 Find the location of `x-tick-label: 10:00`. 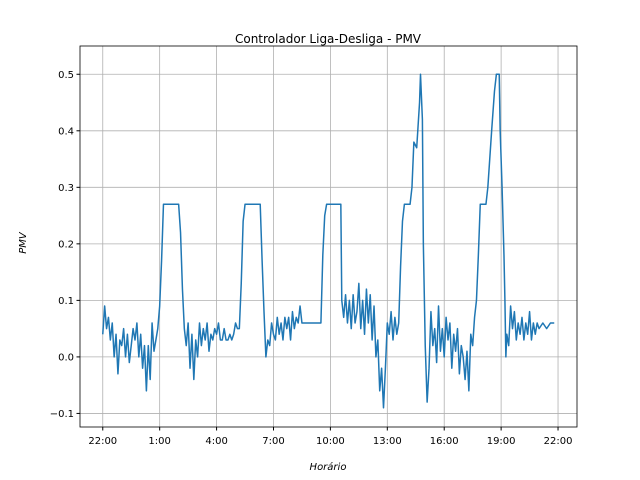

x-tick-label: 10:00 is located at coordinates (330, 441).